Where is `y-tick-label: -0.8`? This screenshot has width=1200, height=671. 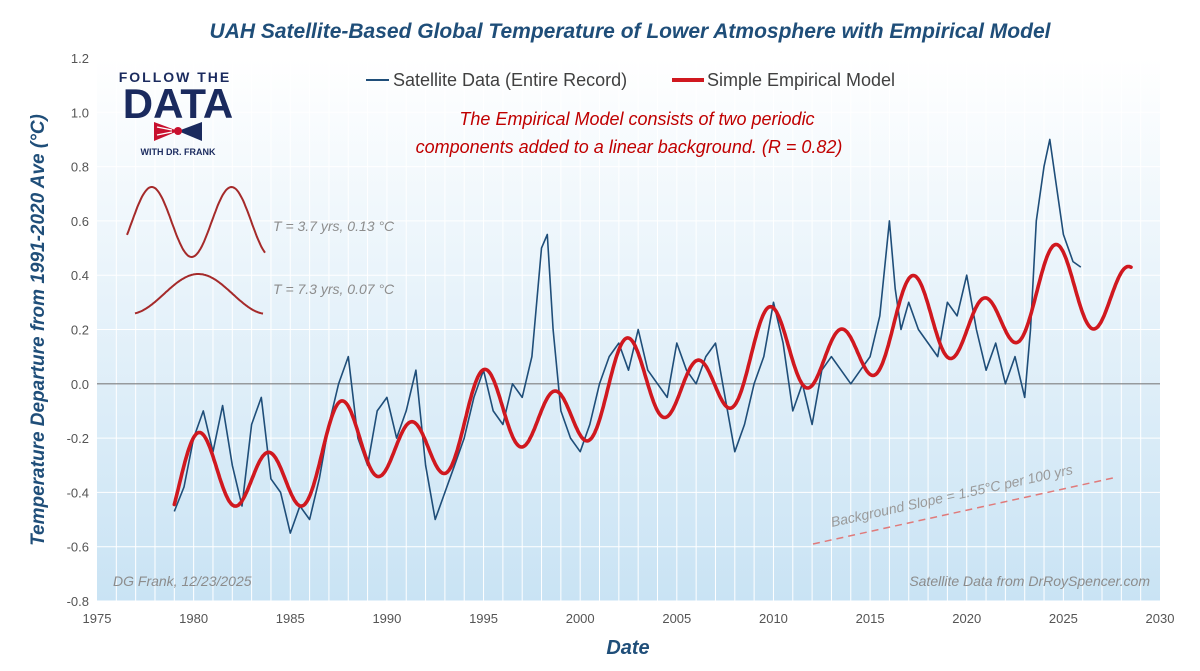 y-tick-label: -0.8 is located at coordinates (78, 601).